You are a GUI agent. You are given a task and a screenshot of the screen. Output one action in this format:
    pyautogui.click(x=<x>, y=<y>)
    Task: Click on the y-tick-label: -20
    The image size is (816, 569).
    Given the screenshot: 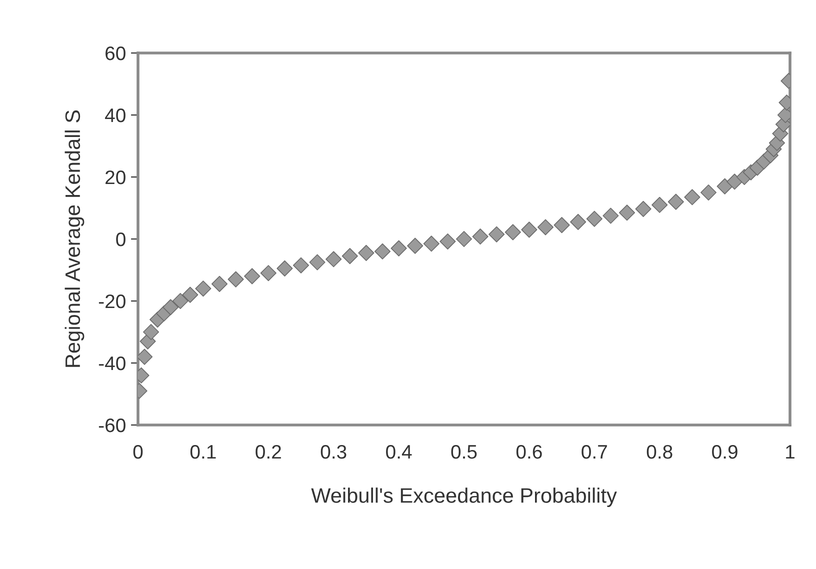 What is the action you would take?
    pyautogui.click(x=112, y=301)
    